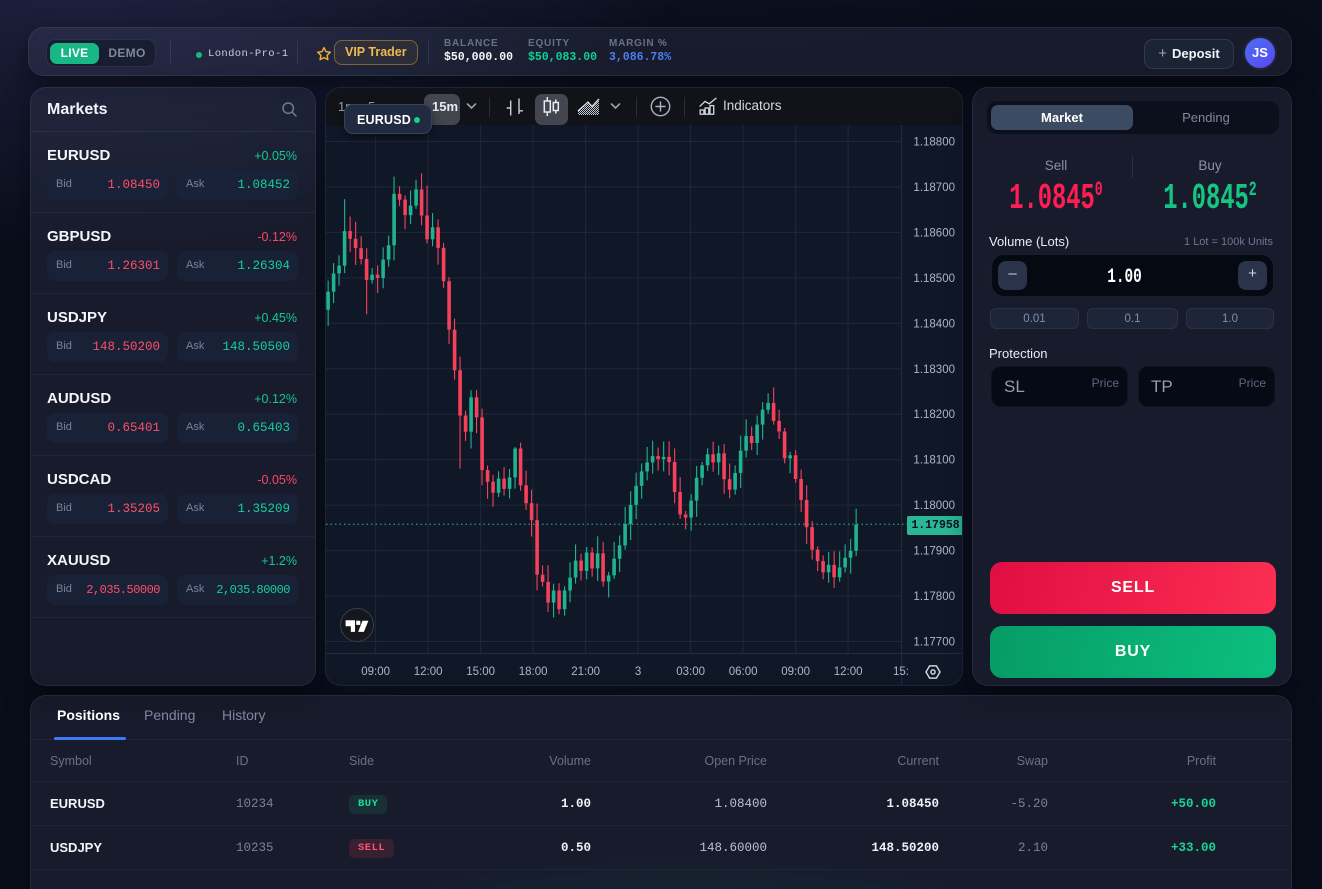 The image size is (1322, 889). Describe the element at coordinates (934, 461) in the screenshot. I see `svg-text: 1.18100` at that location.